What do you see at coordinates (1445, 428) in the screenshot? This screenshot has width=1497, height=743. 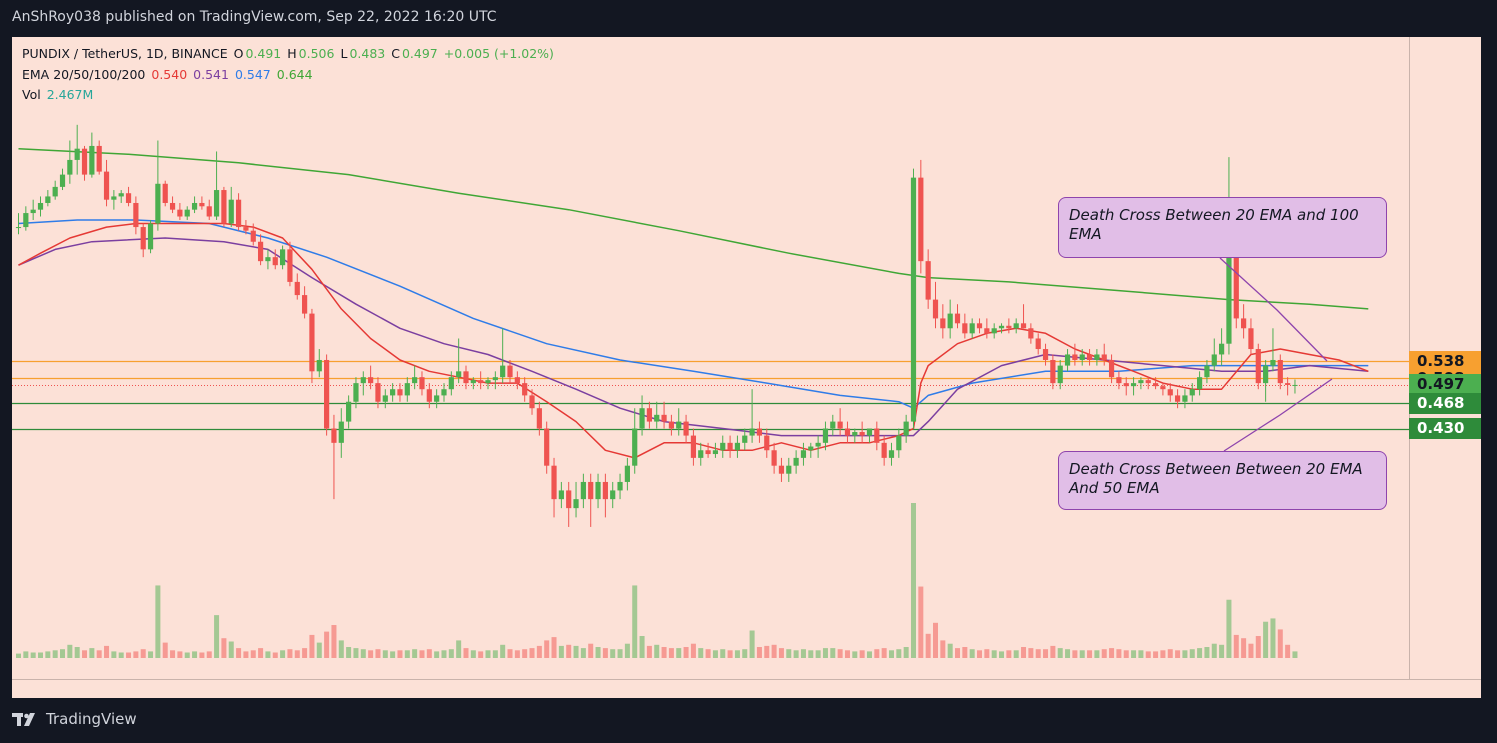 I see `price-tag: 0.430` at bounding box center [1445, 428].